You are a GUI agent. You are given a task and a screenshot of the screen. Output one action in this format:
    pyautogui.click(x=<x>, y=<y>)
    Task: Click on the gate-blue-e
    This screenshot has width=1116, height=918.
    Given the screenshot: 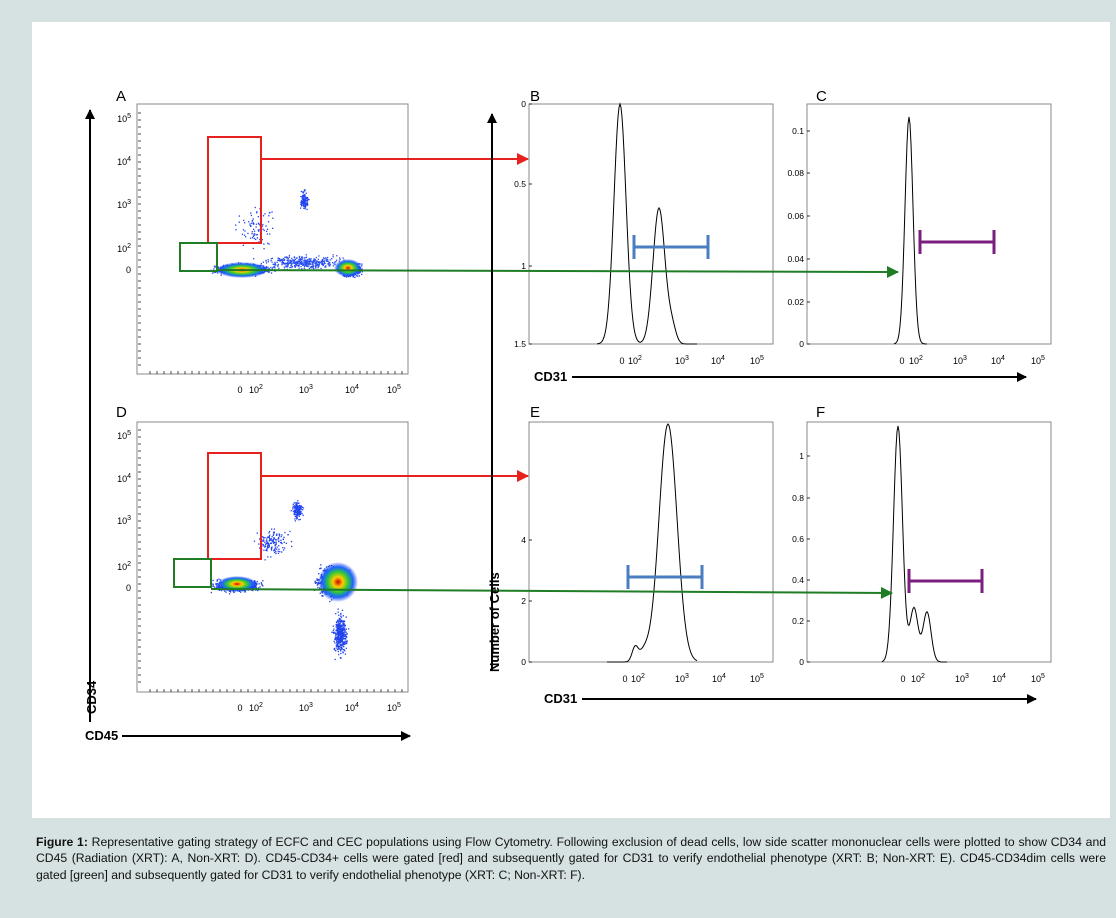 What is the action you would take?
    pyautogui.click(x=665, y=577)
    